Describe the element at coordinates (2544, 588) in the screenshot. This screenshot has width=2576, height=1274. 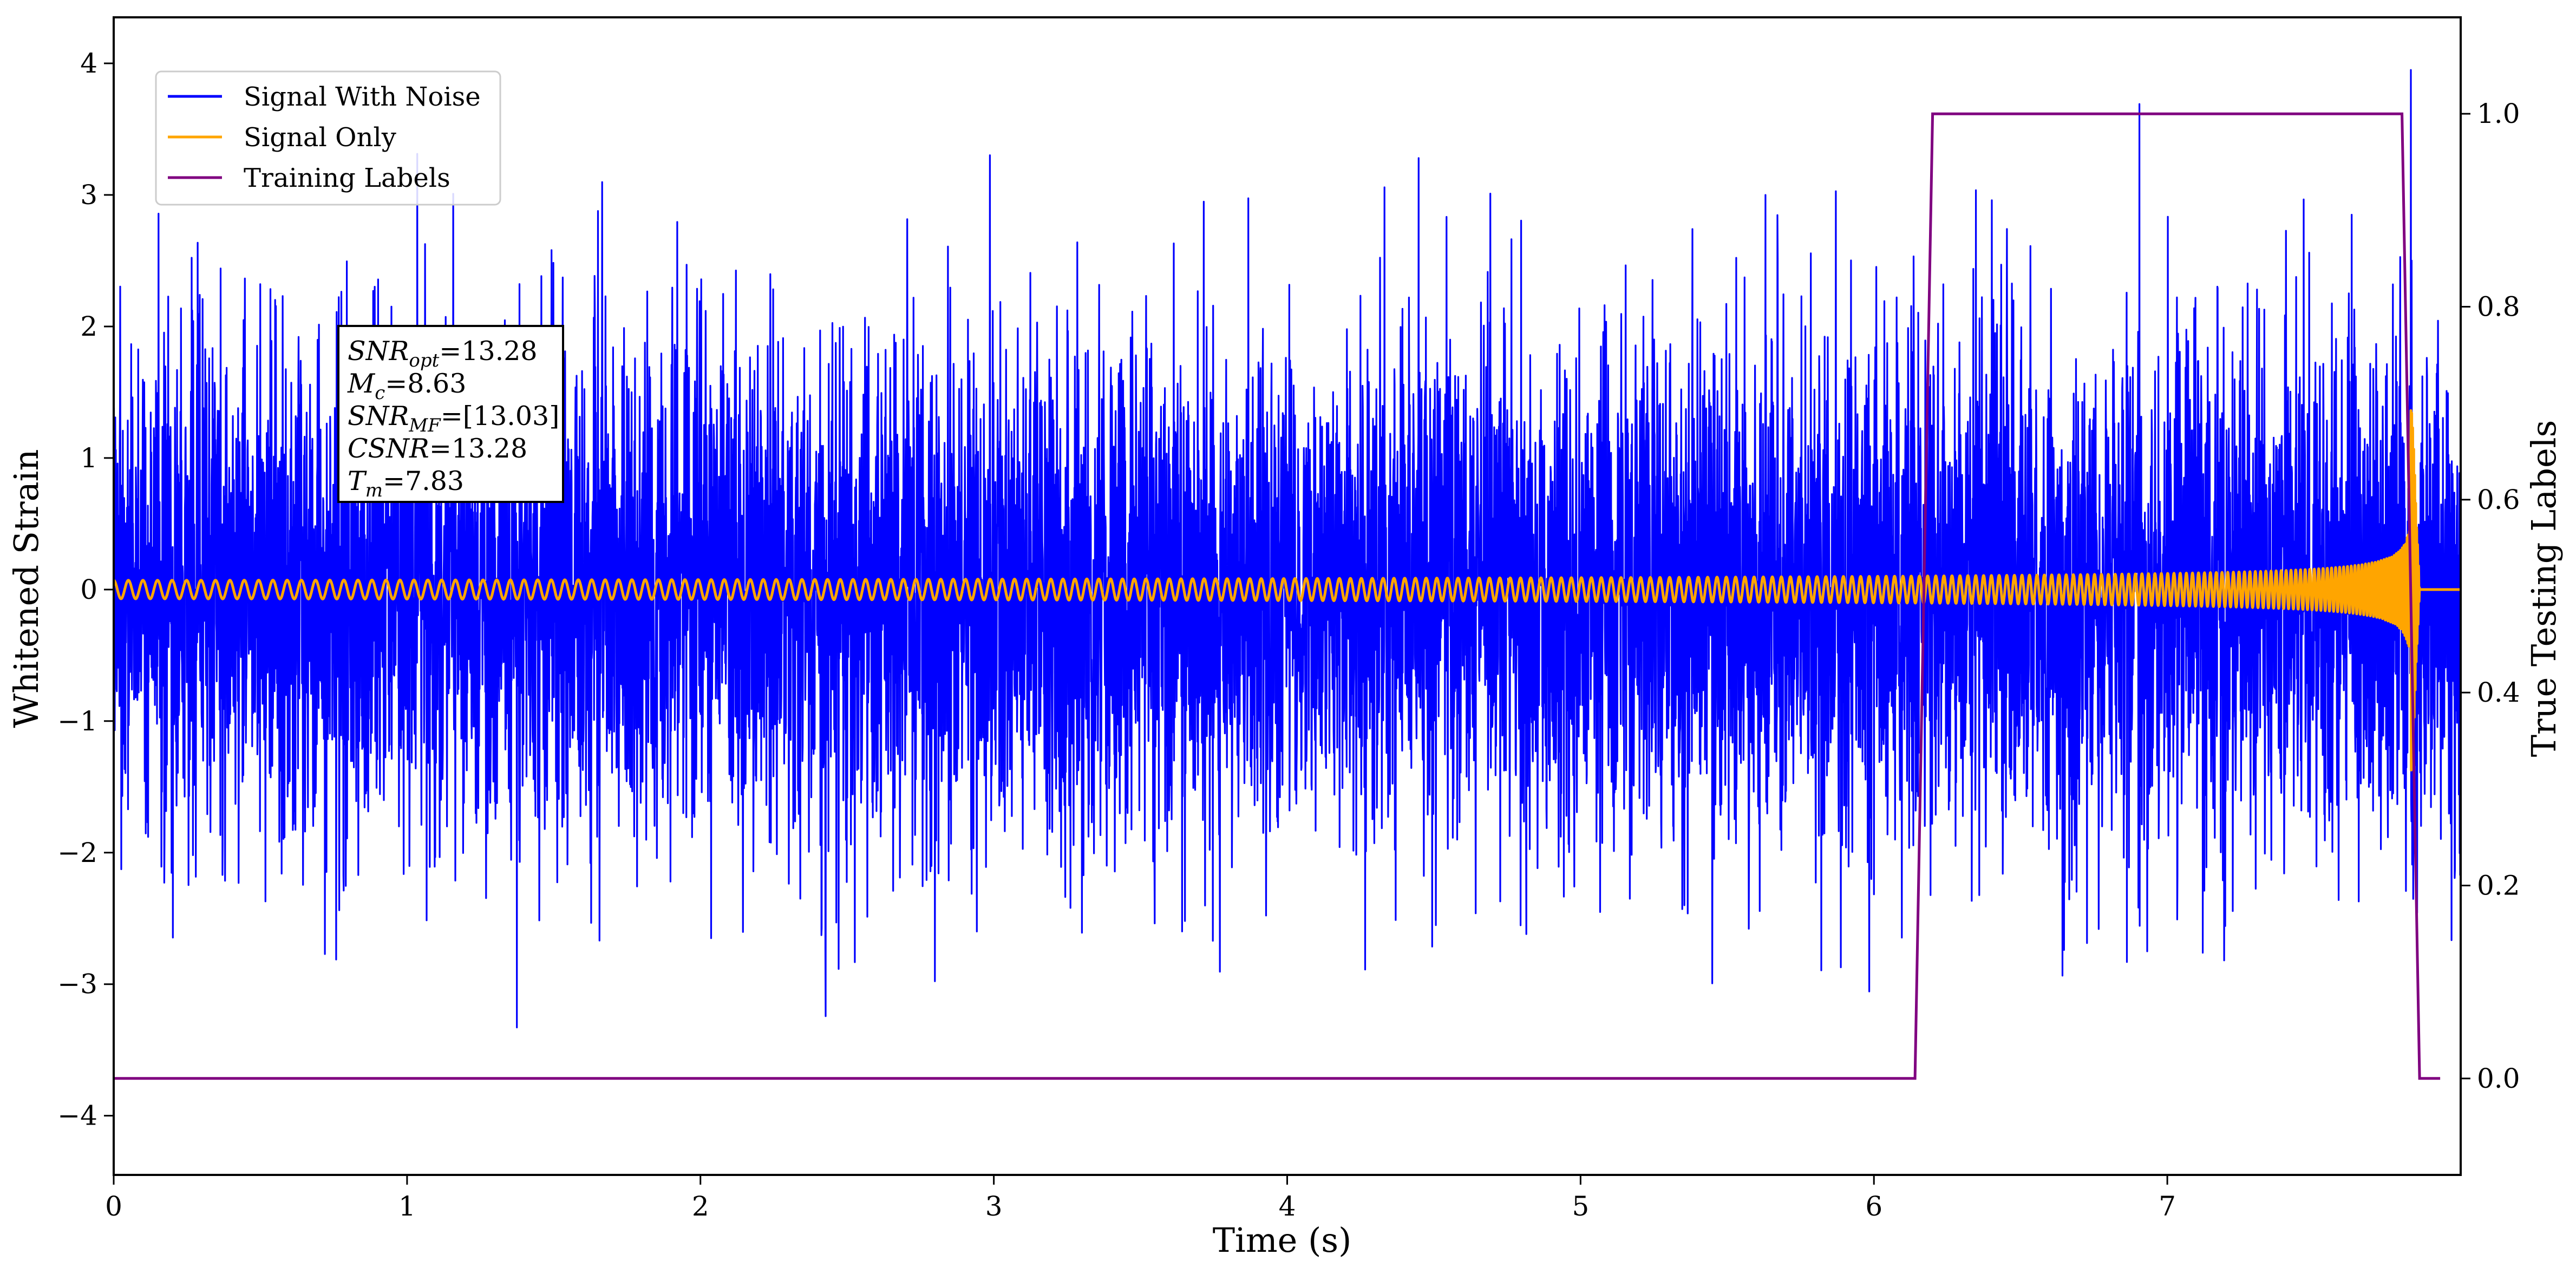
I see `y-axis-right-title: True Testing Labels` at that location.